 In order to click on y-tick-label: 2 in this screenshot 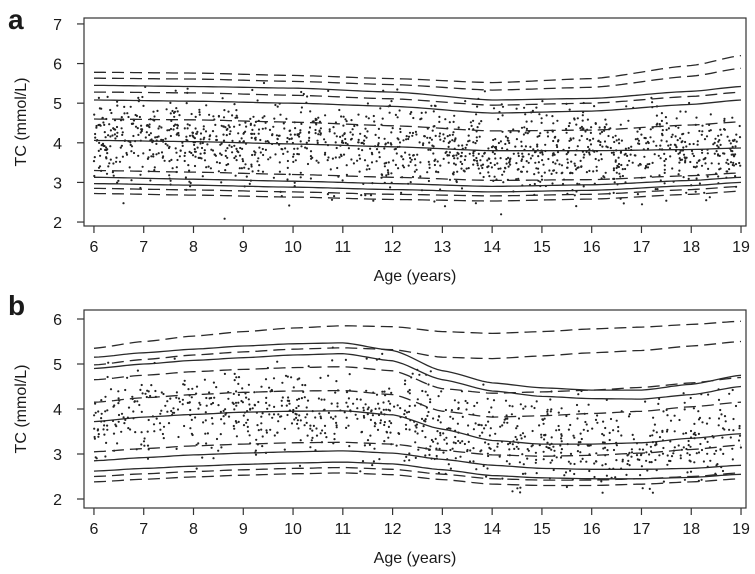, I will do `click(57, 500)`.